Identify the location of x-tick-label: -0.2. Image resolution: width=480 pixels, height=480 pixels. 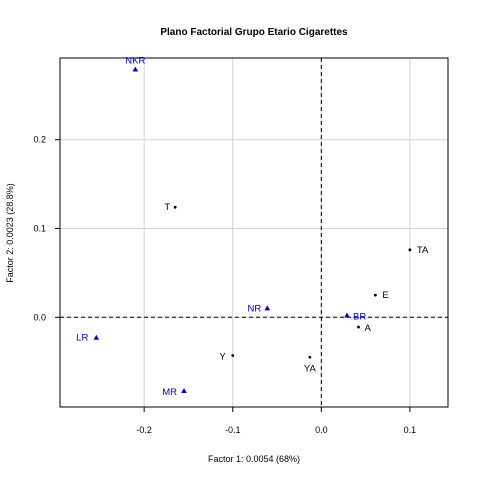
(144, 430).